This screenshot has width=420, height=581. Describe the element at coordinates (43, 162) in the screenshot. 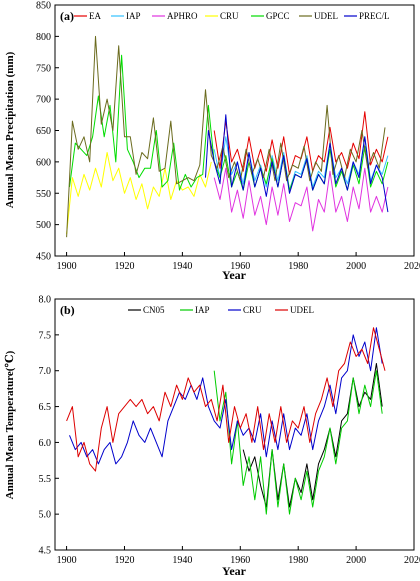

I see `y-tick-label: 600` at that location.